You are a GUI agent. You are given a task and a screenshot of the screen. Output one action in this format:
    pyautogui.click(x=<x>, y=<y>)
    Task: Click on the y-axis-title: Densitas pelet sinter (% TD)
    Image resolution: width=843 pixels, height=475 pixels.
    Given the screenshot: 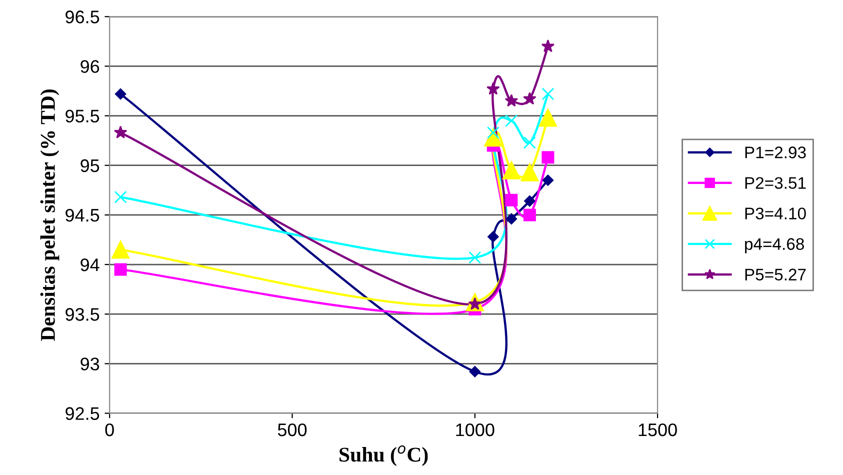 What is the action you would take?
    pyautogui.click(x=50, y=215)
    